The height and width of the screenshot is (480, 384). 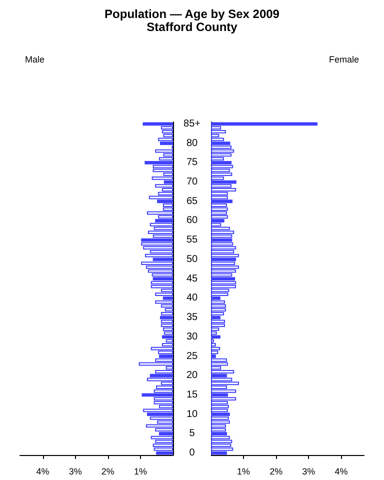 I want to click on y-tick-label: 0, so click(x=192, y=453).